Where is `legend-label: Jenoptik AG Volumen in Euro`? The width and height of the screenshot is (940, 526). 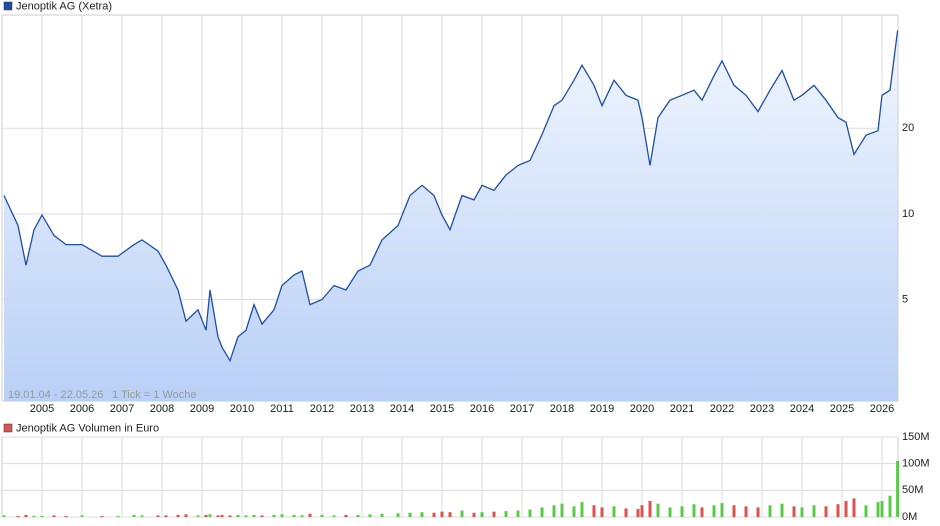
legend-label: Jenoptik AG Volumen in Euro is located at coordinates (87, 428).